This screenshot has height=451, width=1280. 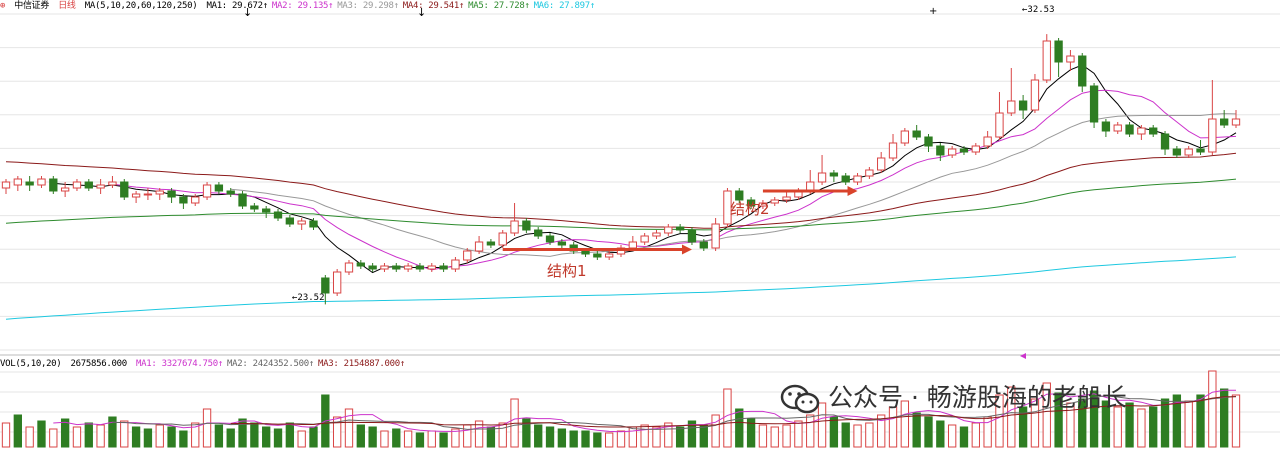 I want to click on ma-value-3: MA3: 29.298↑, so click(x=368, y=6).